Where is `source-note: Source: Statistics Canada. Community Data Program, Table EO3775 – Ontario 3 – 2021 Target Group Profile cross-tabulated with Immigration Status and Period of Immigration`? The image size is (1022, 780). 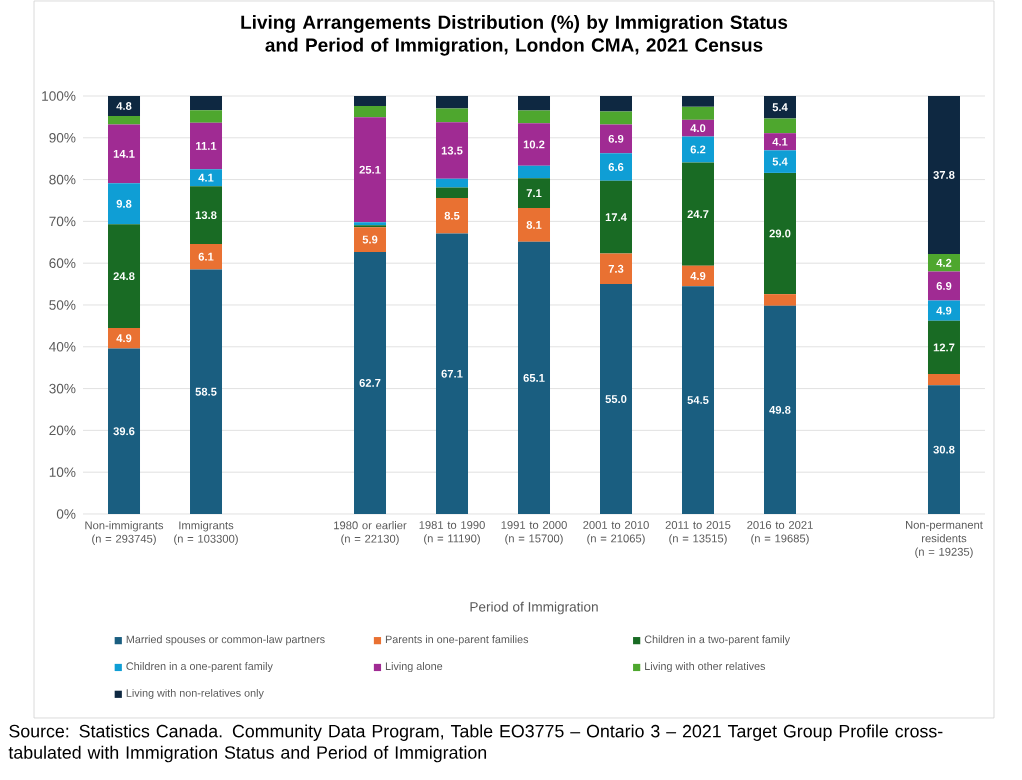
source-note: Source: Statistics Canada. Community Data Program, Table EO3775 – Ontario 3 – 2021 Target Group Profile cross-tabulated with Immigration Status and Period of Immigration is located at coordinates (475, 743).